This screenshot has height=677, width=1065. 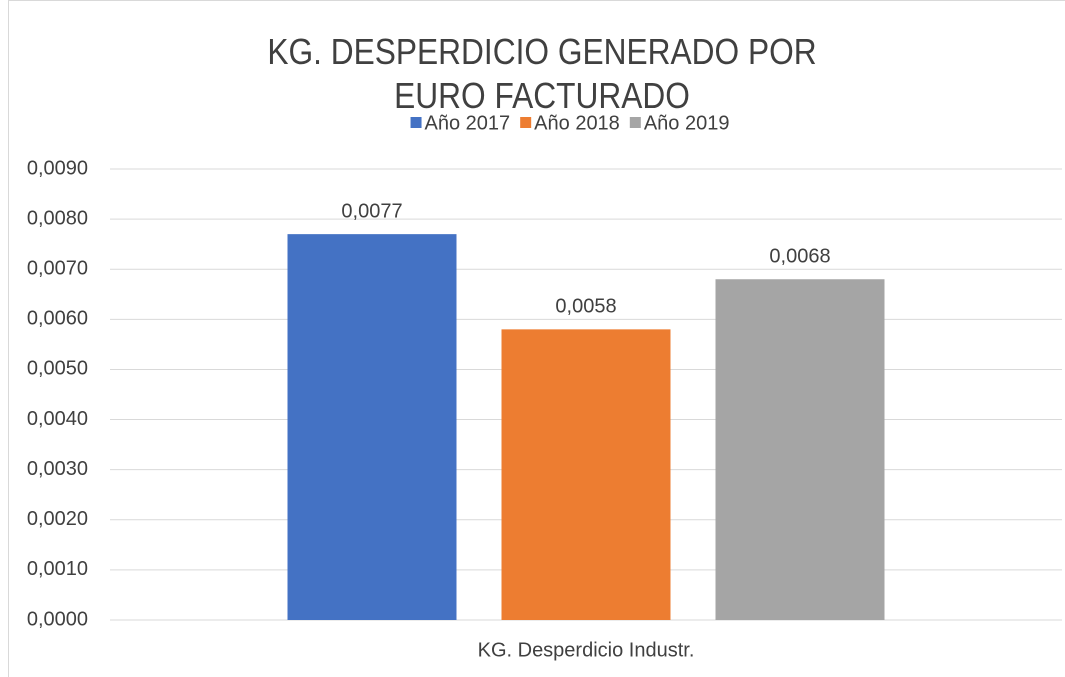 I want to click on x-tick-label: KG. Desperdicio Industr., so click(x=586, y=650).